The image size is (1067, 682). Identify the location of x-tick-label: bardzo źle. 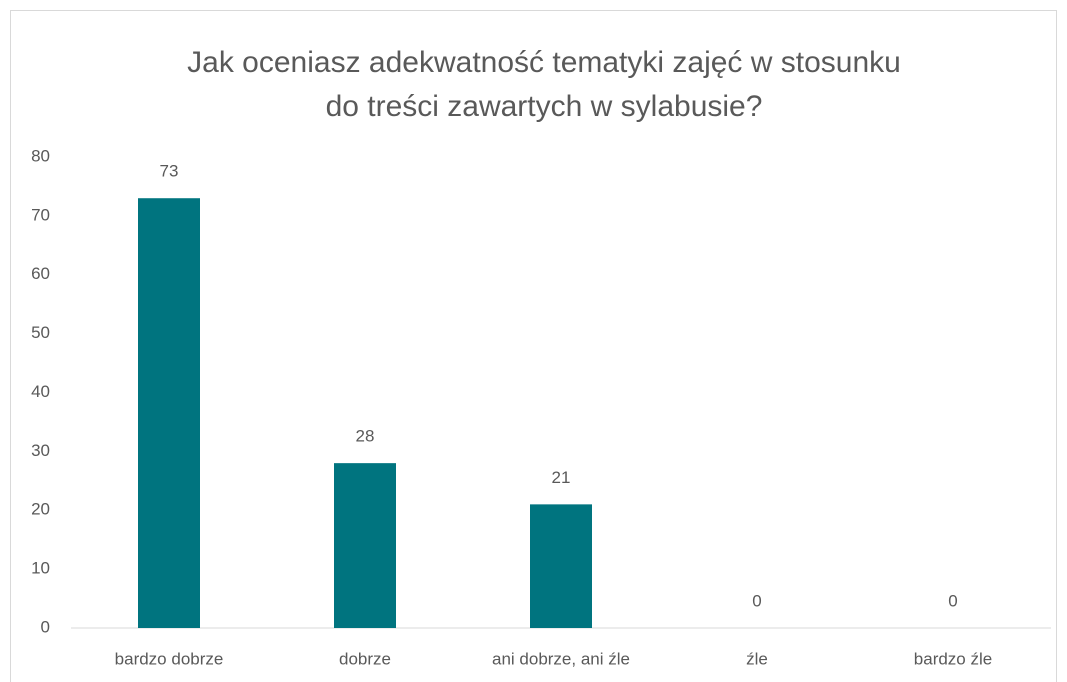
(953, 658).